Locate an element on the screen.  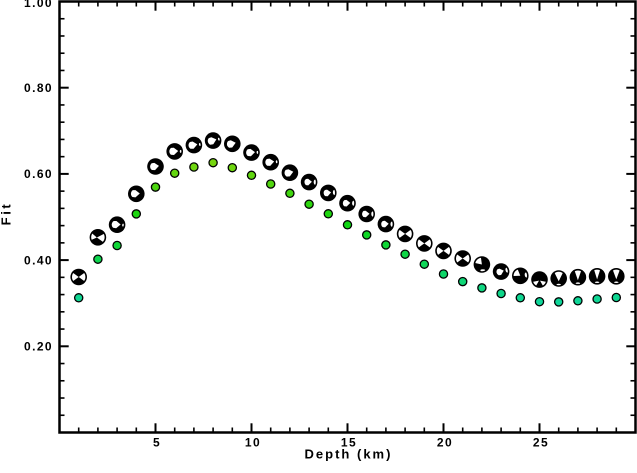
svg-text: 0.80 is located at coordinates (38, 88).